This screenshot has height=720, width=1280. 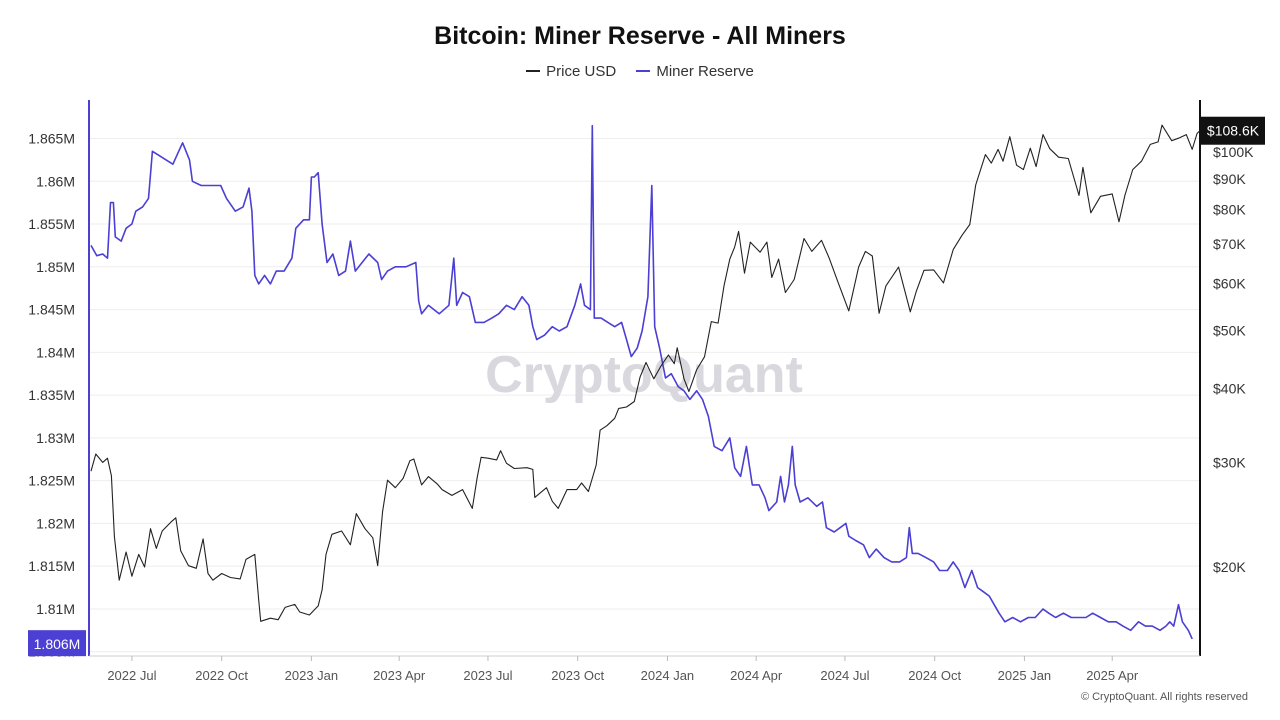 I want to click on x-tick-label: 2025 Apr, so click(x=1112, y=675).